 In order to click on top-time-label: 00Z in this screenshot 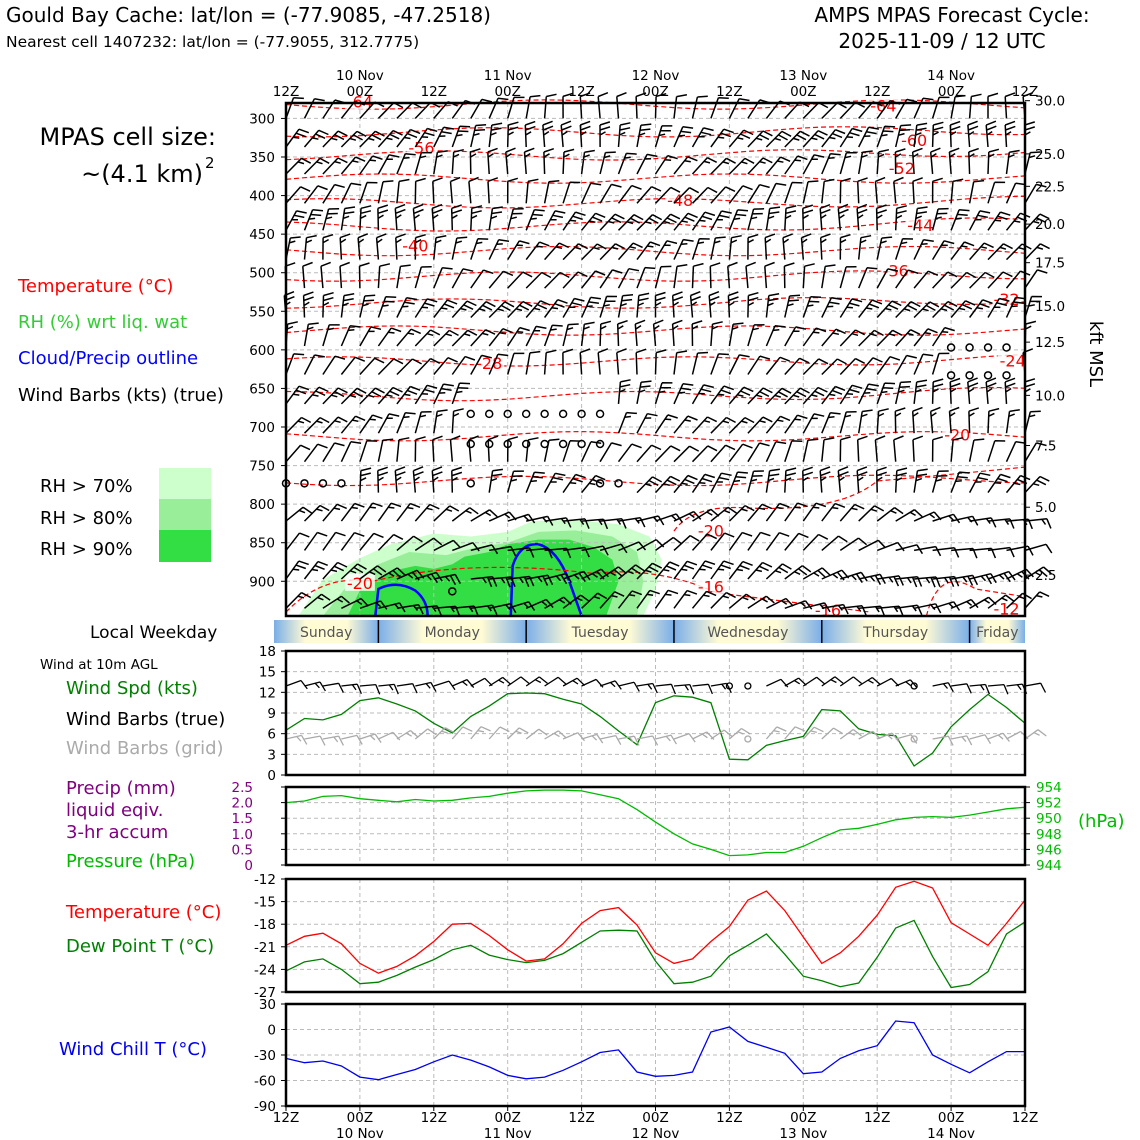, I will do `click(507, 92)`.